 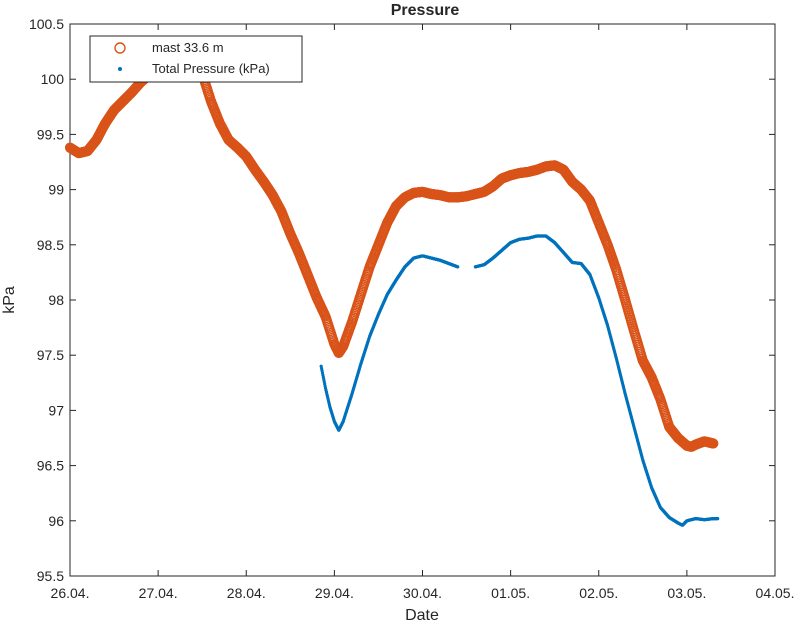 I want to click on y-tick-label: 98, so click(x=56, y=300).